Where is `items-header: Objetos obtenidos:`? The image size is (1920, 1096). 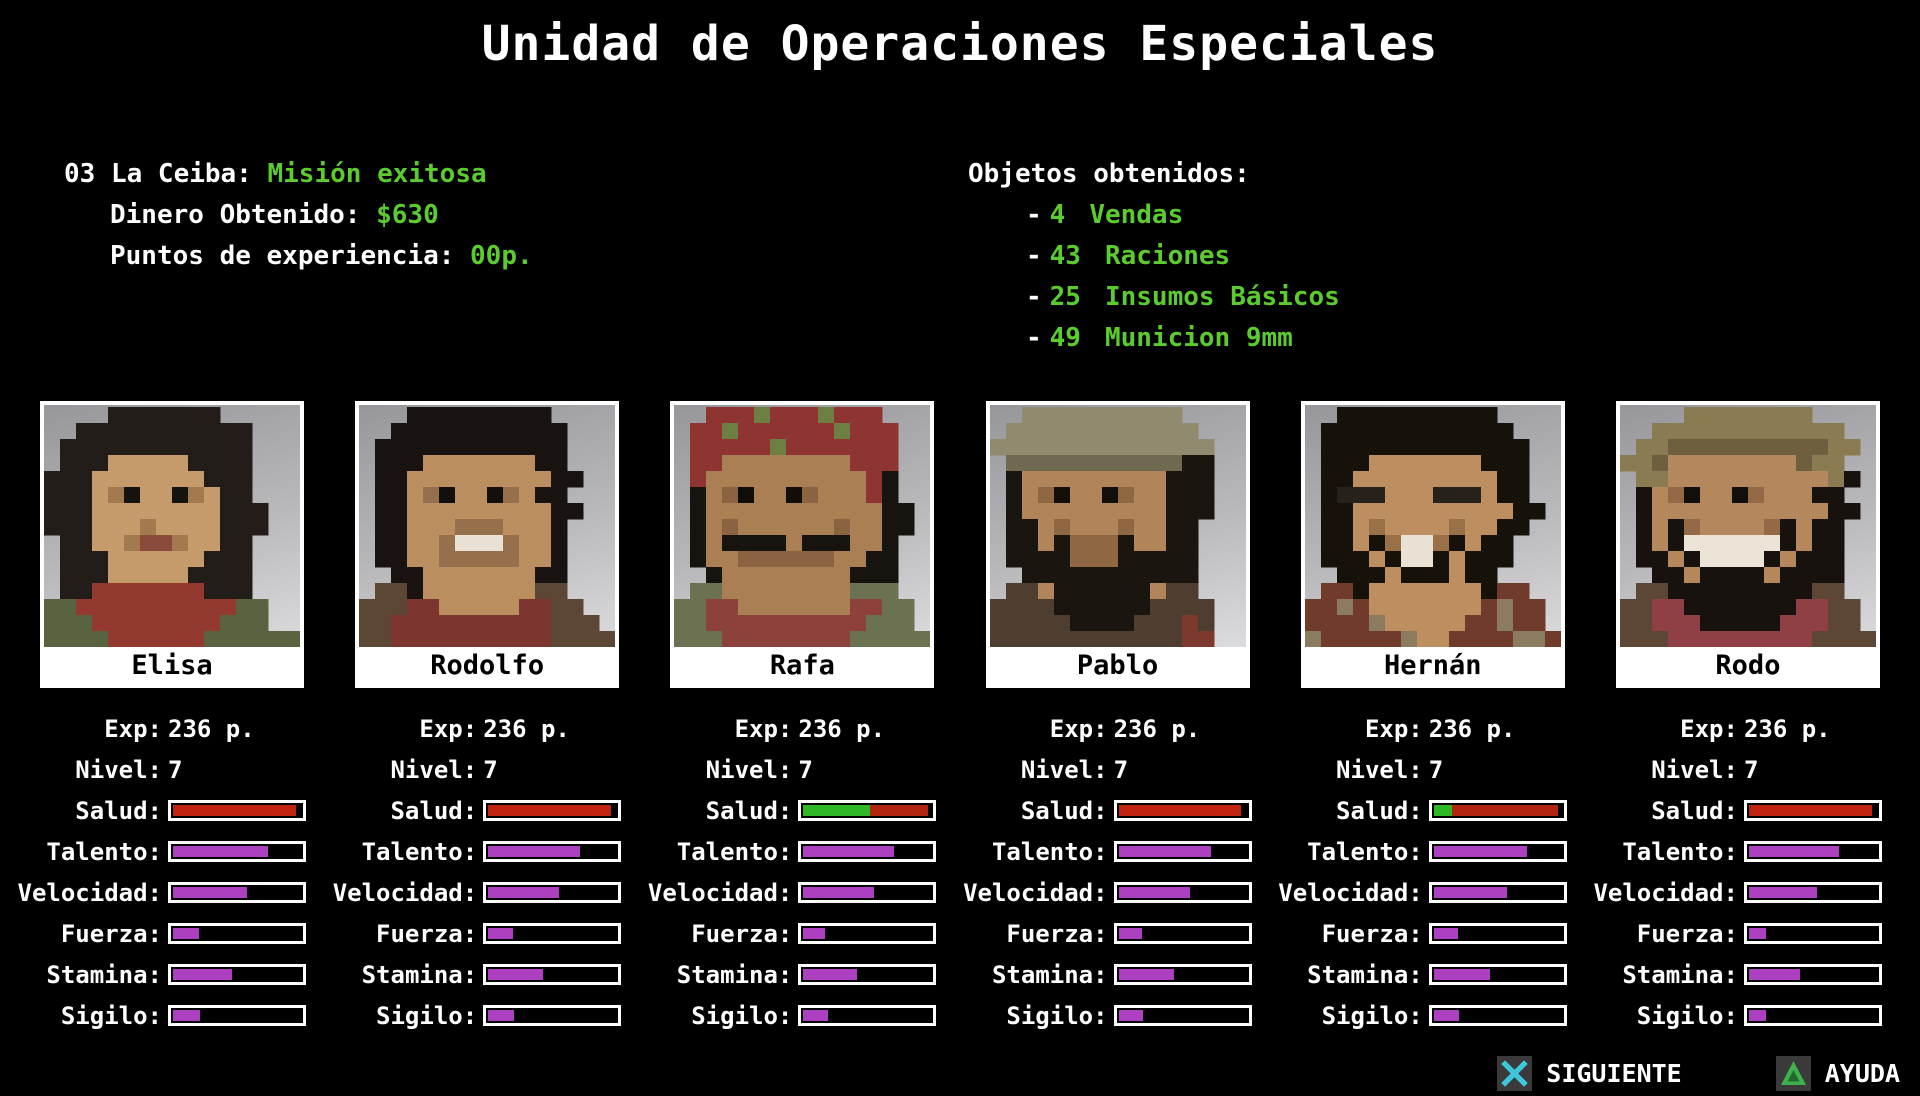 items-header: Objetos obtenidos: is located at coordinates (1109, 174).